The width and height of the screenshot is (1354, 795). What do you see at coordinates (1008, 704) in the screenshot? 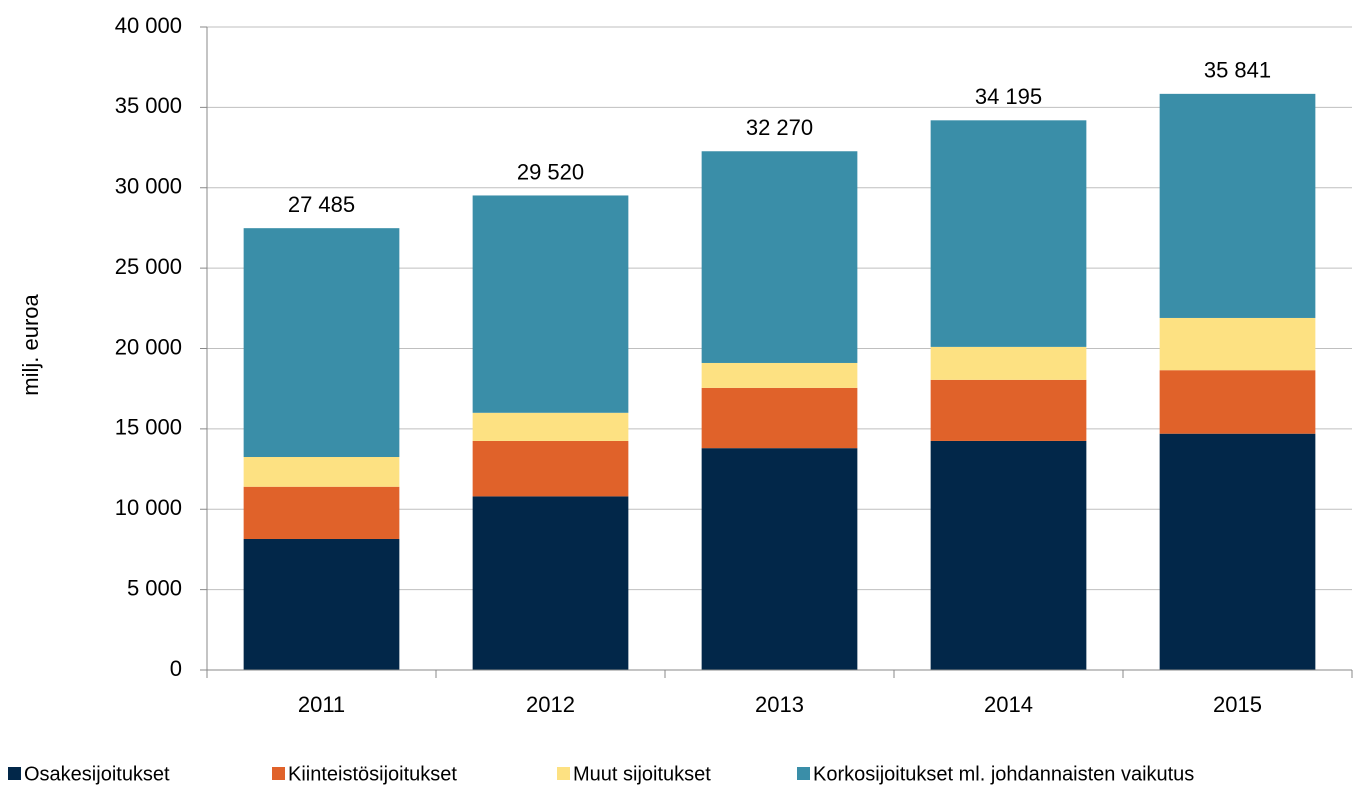
I see `x-tick-label: 2014` at bounding box center [1008, 704].